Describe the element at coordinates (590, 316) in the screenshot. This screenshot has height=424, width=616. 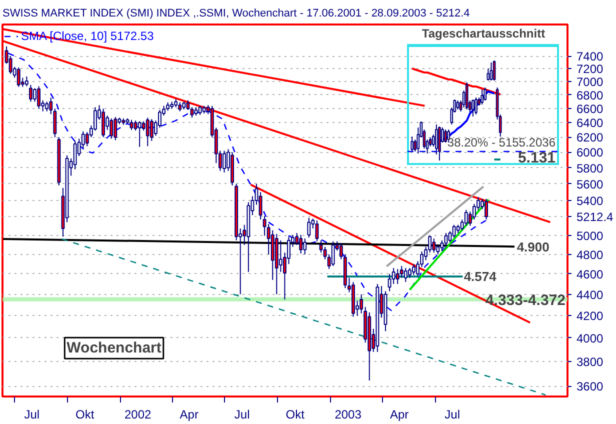
I see `y-tick-label: 4200` at that location.